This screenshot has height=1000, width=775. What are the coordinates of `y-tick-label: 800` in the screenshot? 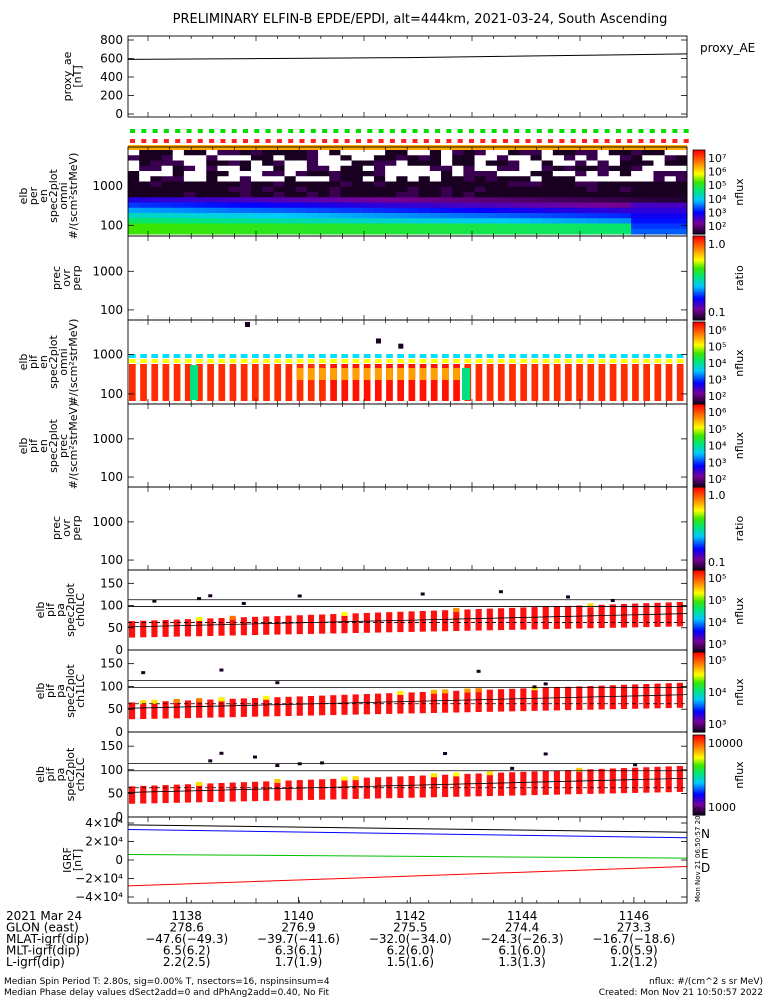 It's located at (111, 40).